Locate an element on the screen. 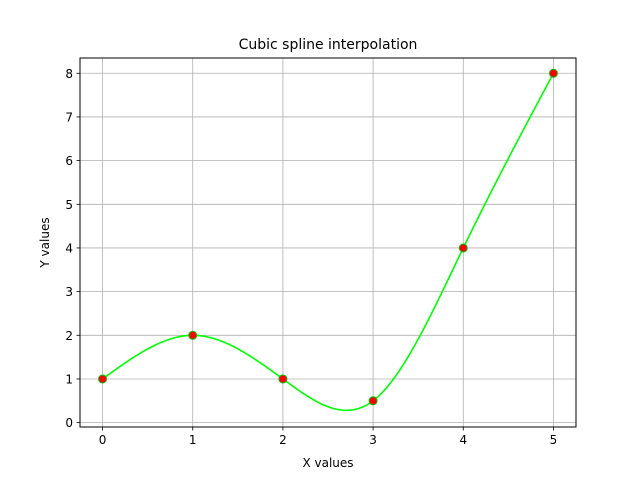  y-axis-label: Y values is located at coordinates (45, 242).